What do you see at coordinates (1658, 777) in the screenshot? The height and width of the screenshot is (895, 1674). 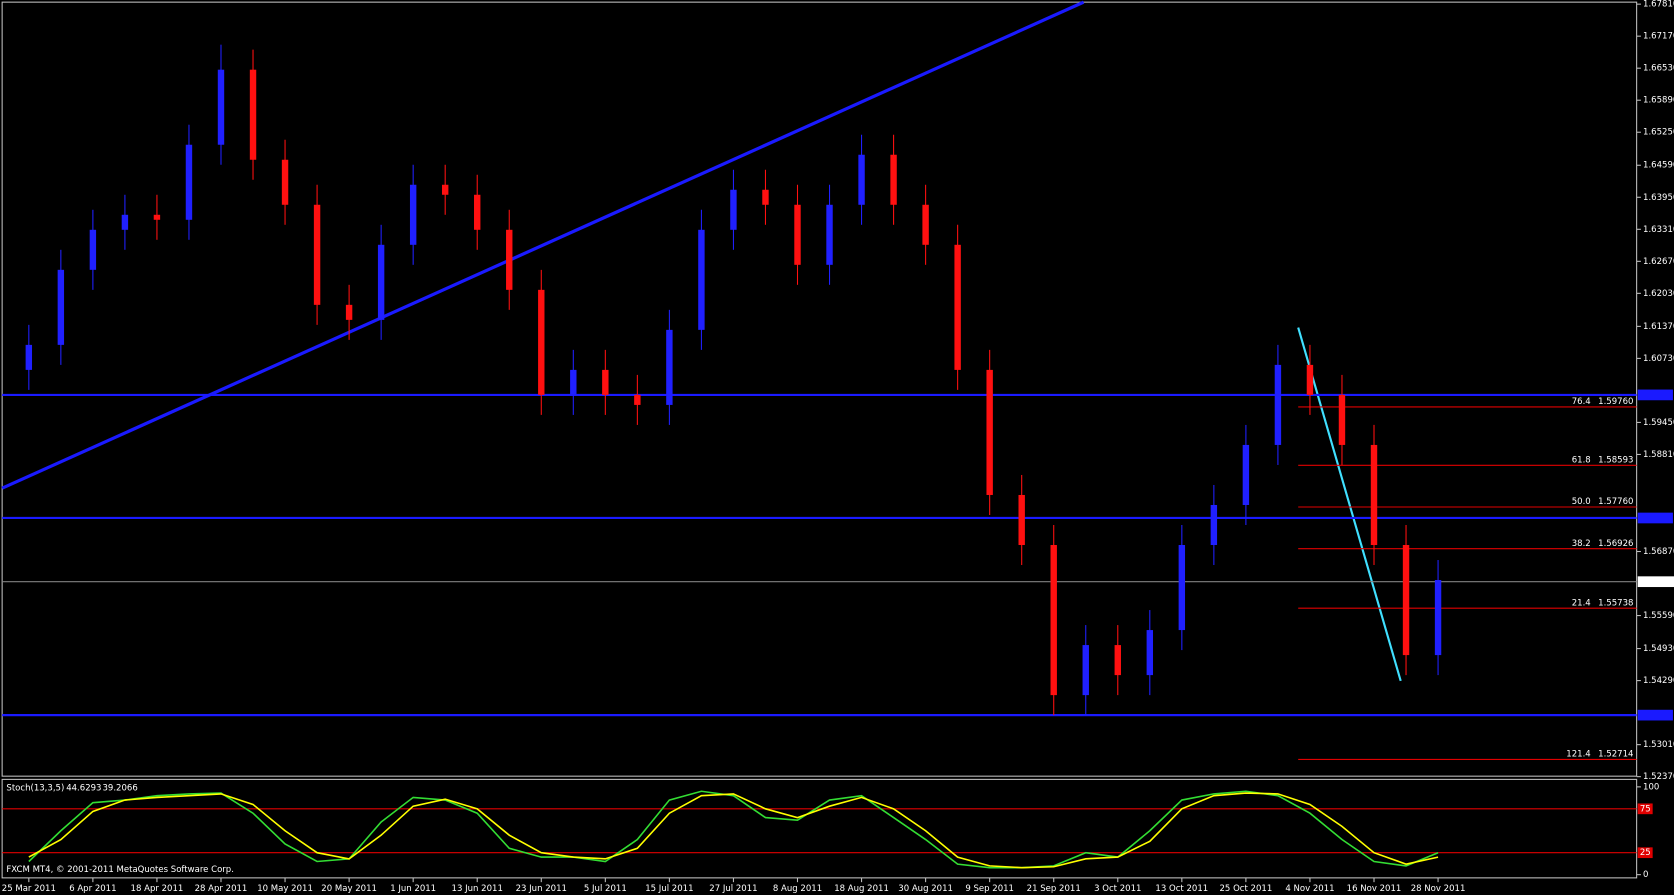 I see `y-tick-label: 1.52370` at bounding box center [1658, 777].